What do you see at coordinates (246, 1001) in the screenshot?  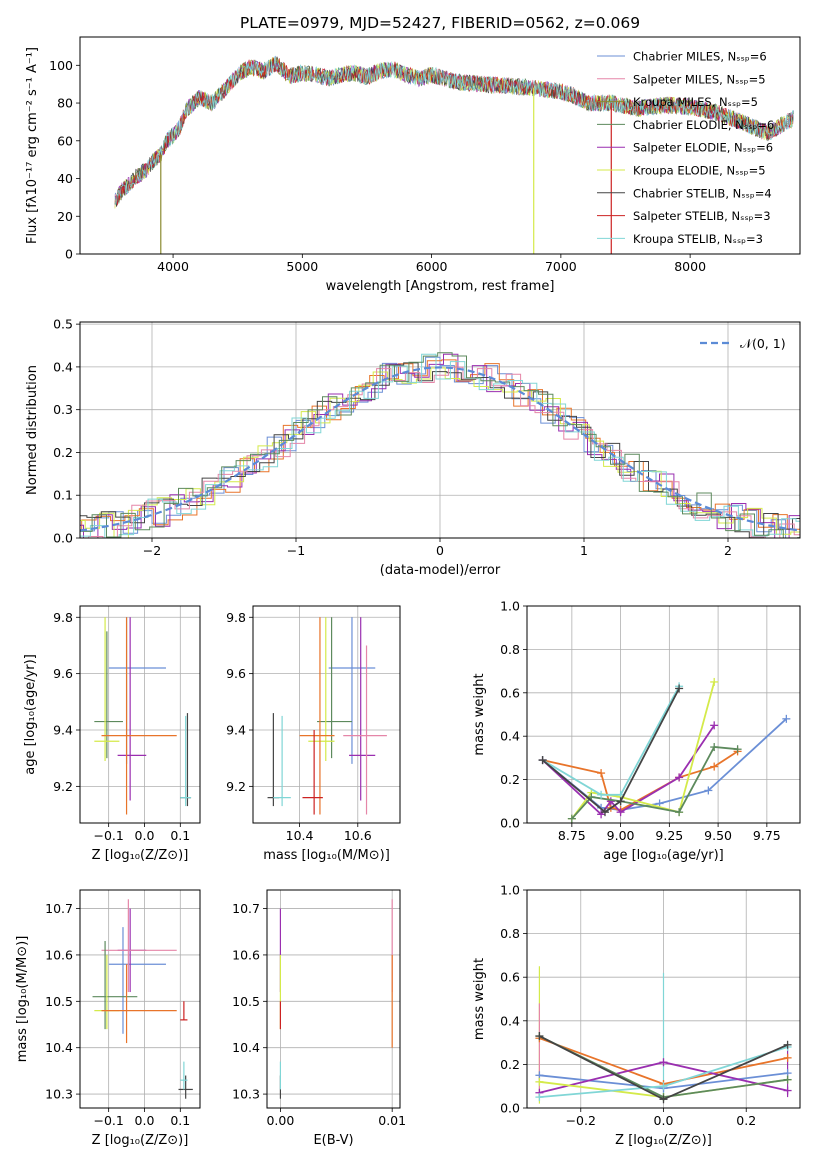 I see `y-tick-label: 10.5` at bounding box center [246, 1001].